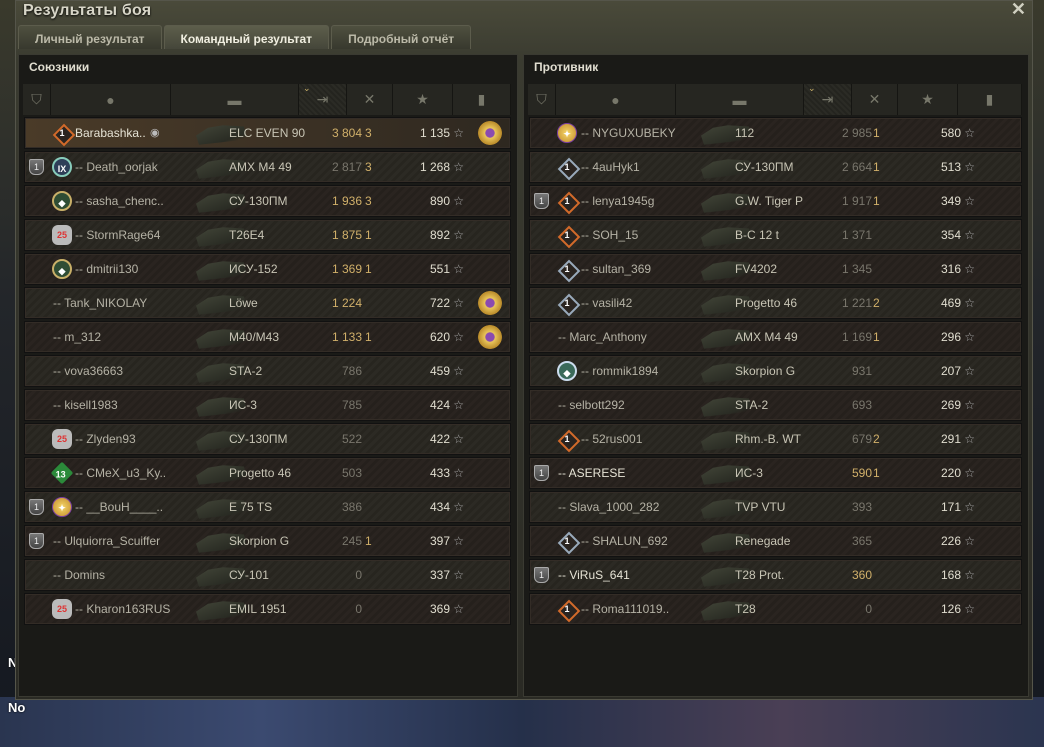 Image resolution: width=1044 pixels, height=747 pixels. I want to click on xp-value: 291, so click(950, 439).